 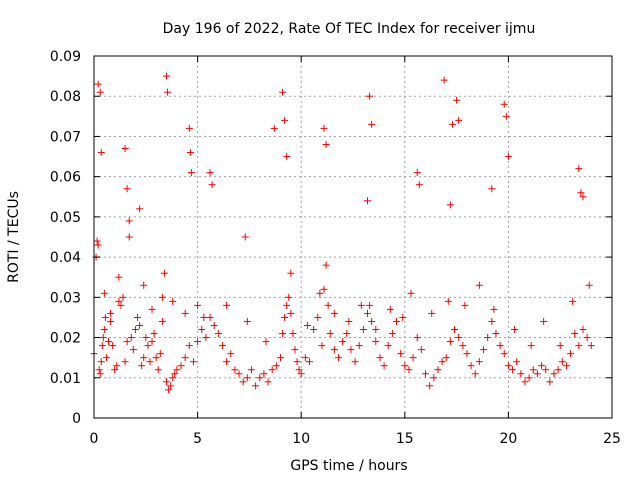 I want to click on y-tick-label: 0.08, so click(x=65, y=97).